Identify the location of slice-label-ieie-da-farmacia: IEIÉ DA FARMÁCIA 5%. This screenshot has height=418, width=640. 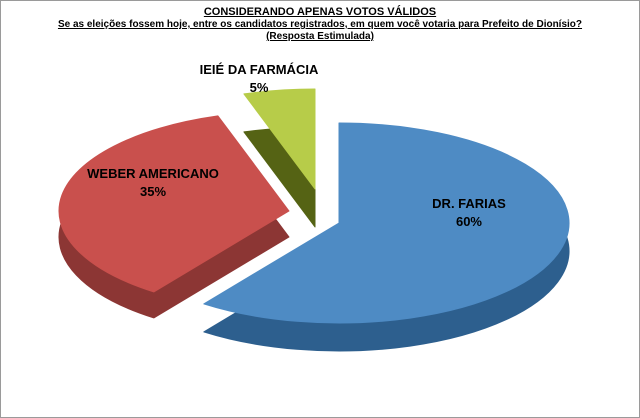
(259, 79).